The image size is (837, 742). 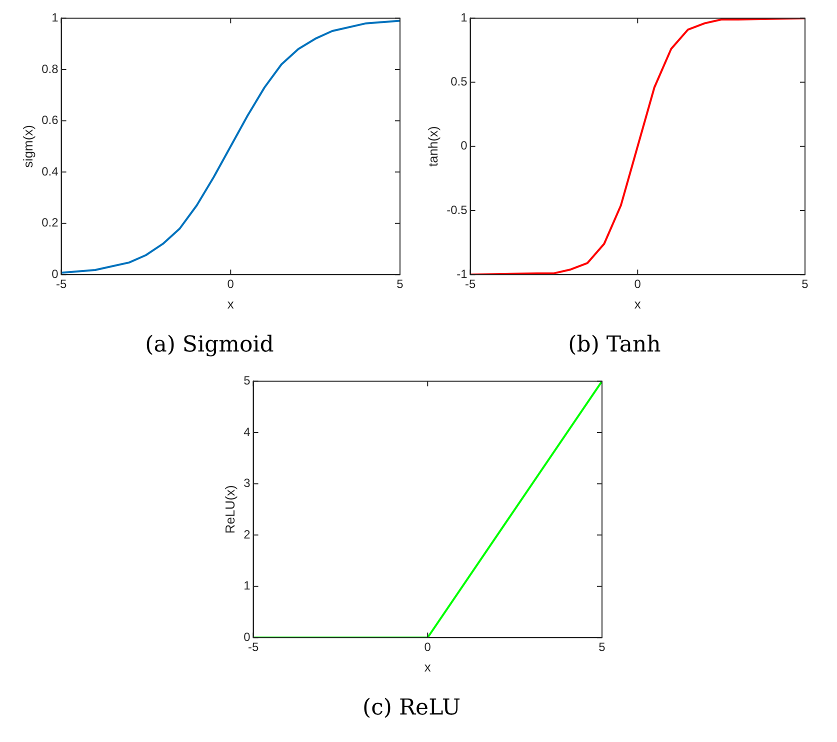 What do you see at coordinates (457, 209) in the screenshot?
I see `y-tick-label: -0.5` at bounding box center [457, 209].